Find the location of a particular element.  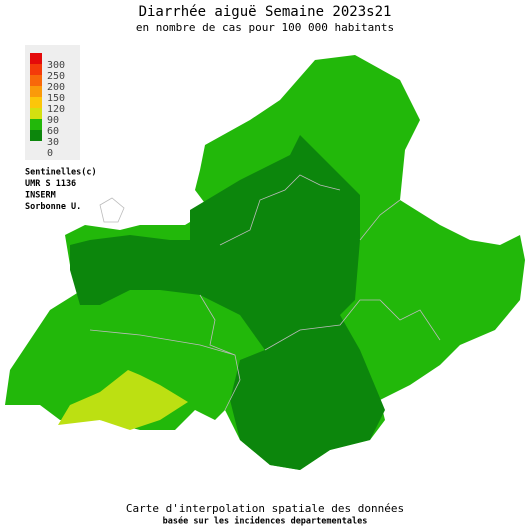

region-yellow is located at coordinates (123, 400).